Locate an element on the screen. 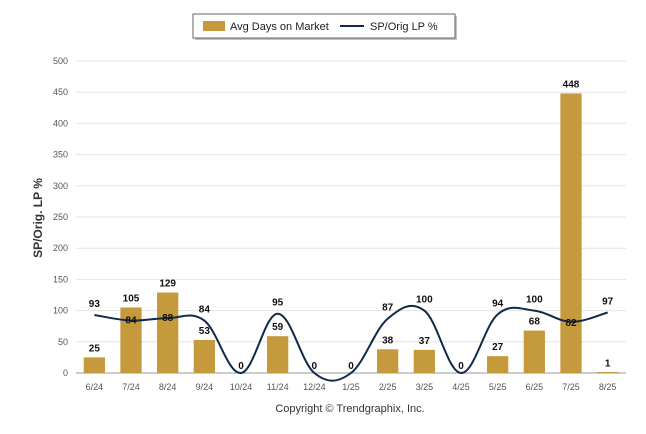 The width and height of the screenshot is (646, 434). bar-data-label: 105 is located at coordinates (131, 298).